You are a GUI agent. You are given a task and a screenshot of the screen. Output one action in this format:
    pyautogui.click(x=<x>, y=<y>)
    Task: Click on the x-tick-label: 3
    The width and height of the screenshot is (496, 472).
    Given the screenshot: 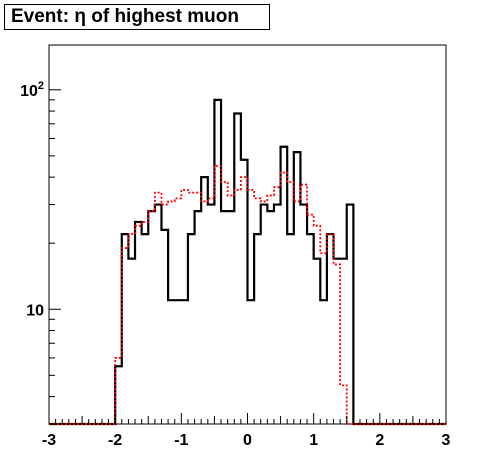 What is the action you would take?
    pyautogui.click(x=446, y=440)
    